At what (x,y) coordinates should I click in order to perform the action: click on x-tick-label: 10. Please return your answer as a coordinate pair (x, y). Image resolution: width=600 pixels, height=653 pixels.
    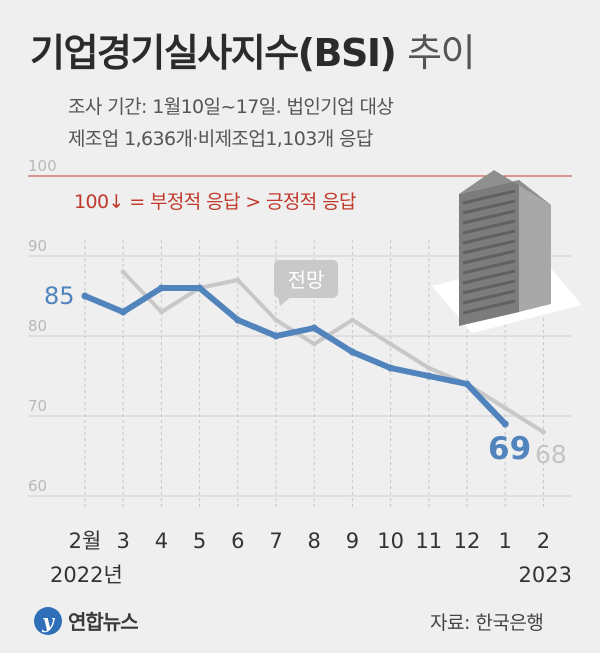
    Looking at the image, I should click on (390, 541).